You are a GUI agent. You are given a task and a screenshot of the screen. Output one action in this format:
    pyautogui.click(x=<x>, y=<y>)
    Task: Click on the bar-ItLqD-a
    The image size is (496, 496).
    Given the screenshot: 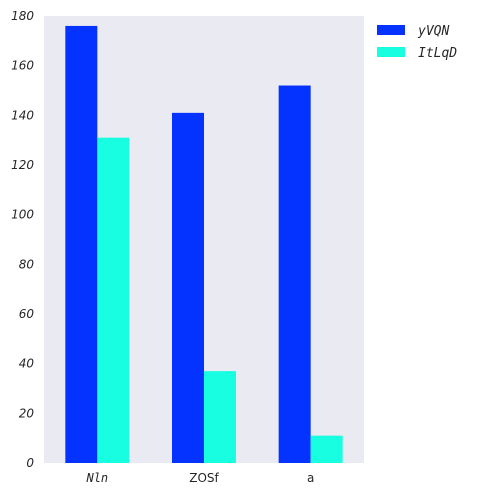 What is the action you would take?
    pyautogui.click(x=326, y=449)
    